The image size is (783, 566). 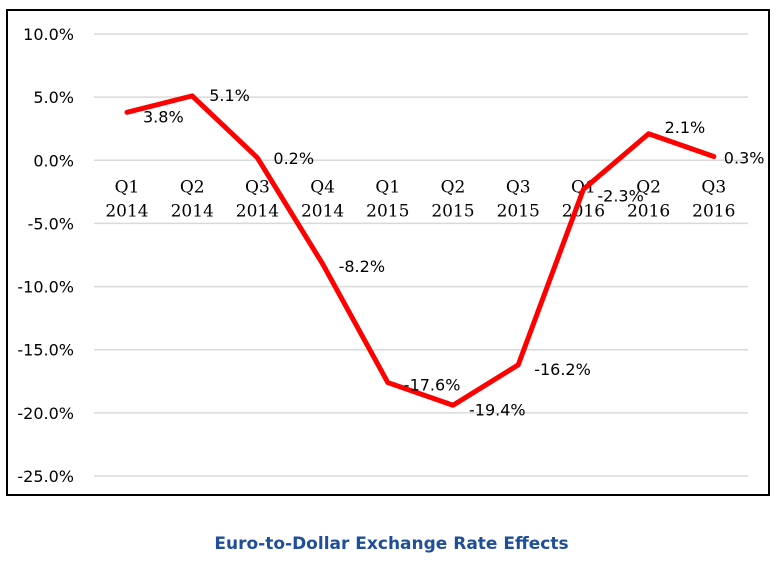 What do you see at coordinates (620, 195) in the screenshot?
I see `data-label: -2.3%` at bounding box center [620, 195].